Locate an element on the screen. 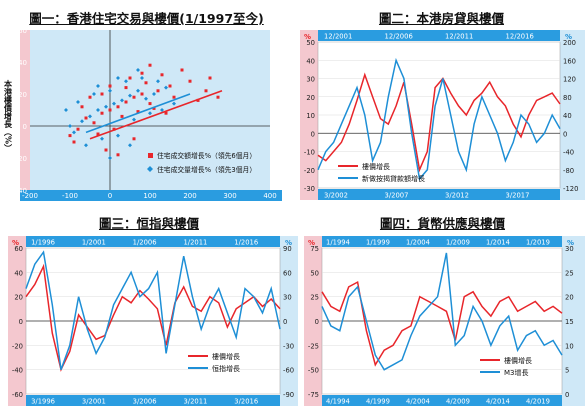  y-tick-label: 40 is located at coordinates (22, 63).